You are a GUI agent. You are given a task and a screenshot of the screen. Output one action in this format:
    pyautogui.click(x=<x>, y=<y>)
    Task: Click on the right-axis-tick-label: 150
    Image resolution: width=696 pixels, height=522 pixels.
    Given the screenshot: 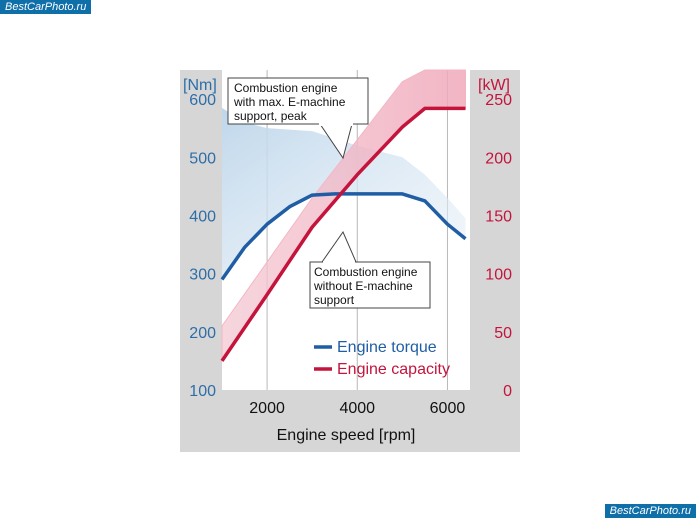 What is the action you would take?
    pyautogui.click(x=498, y=216)
    